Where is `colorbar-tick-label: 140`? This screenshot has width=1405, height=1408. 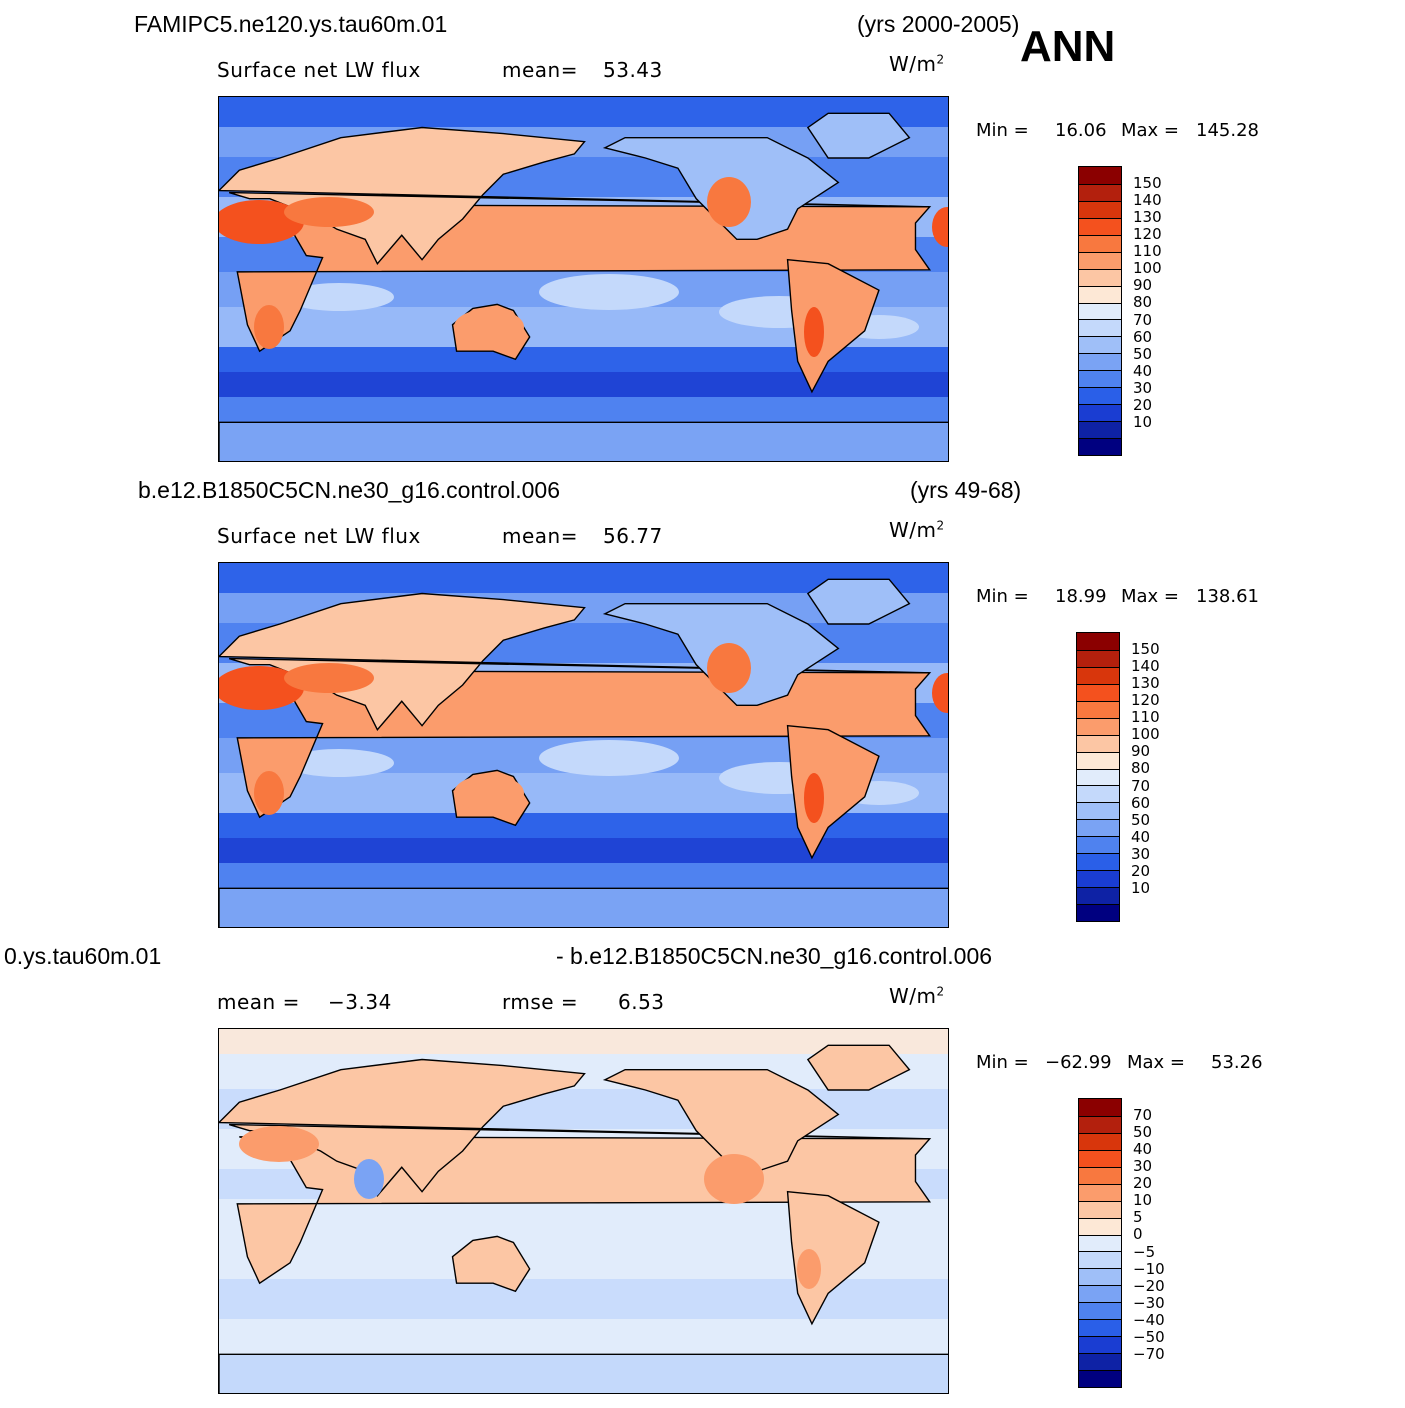
colorbar-tick-label: 140 is located at coordinates (1147, 200).